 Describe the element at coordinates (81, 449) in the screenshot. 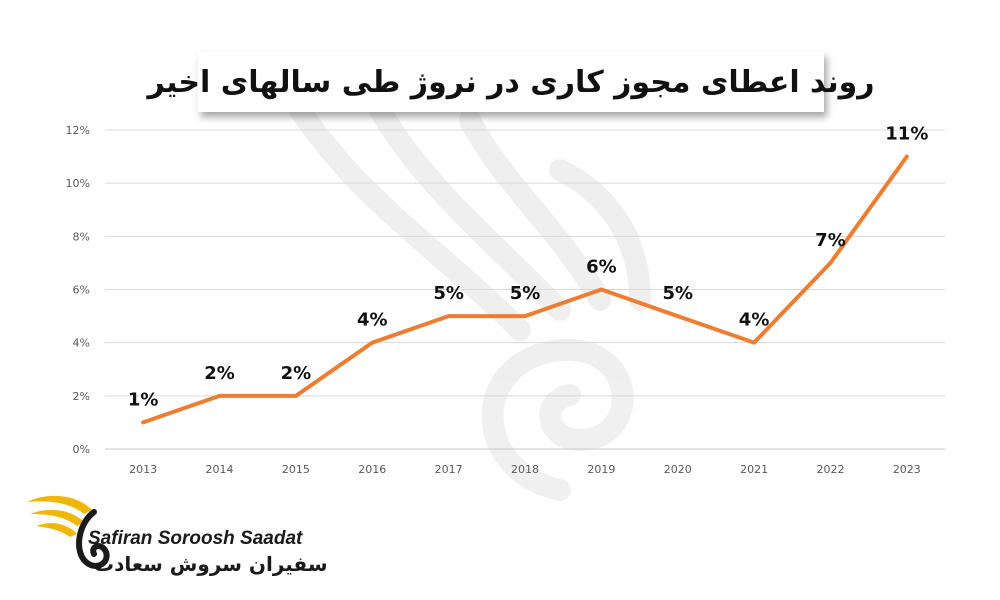

I see `y-tick-label: 0%` at that location.